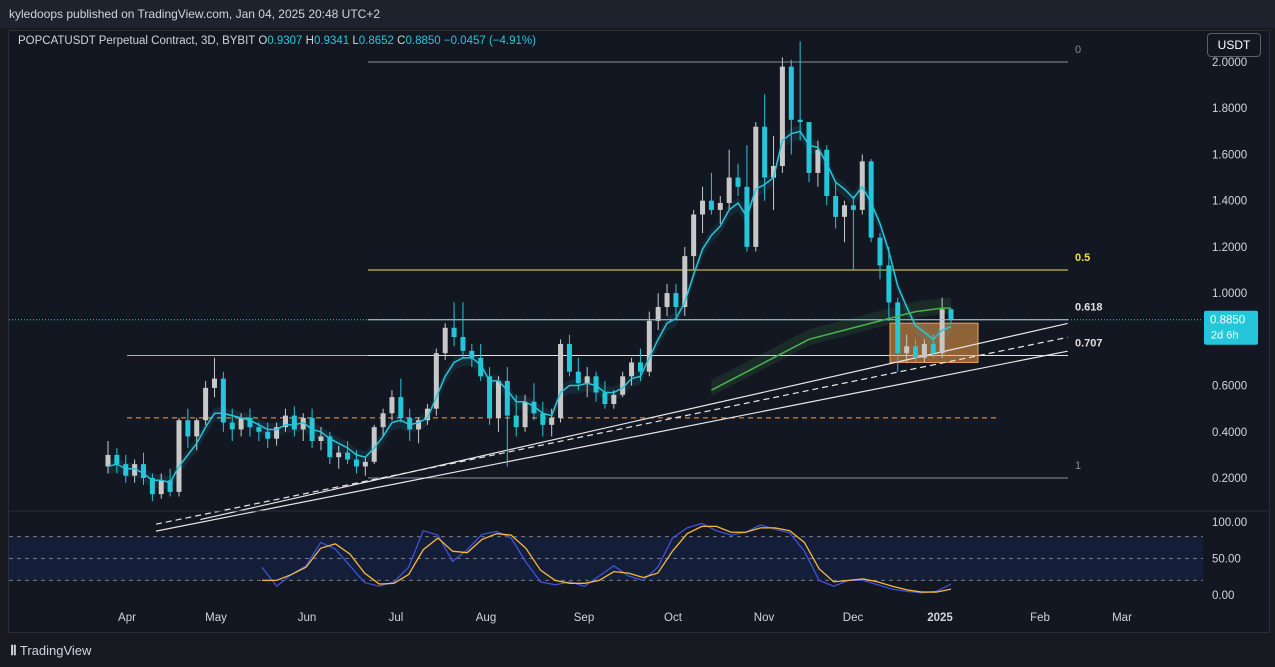 Image resolution: width=1275 pixels, height=667 pixels. What do you see at coordinates (764, 618) in the screenshot?
I see `time-tick-7: Nov` at bounding box center [764, 618].